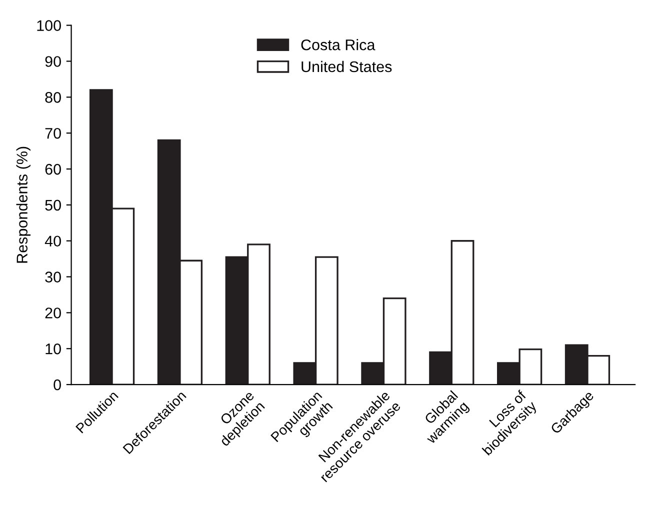 The height and width of the screenshot is (506, 648). What do you see at coordinates (49, 25) in the screenshot?
I see `y-tick-label: 100` at bounding box center [49, 25].